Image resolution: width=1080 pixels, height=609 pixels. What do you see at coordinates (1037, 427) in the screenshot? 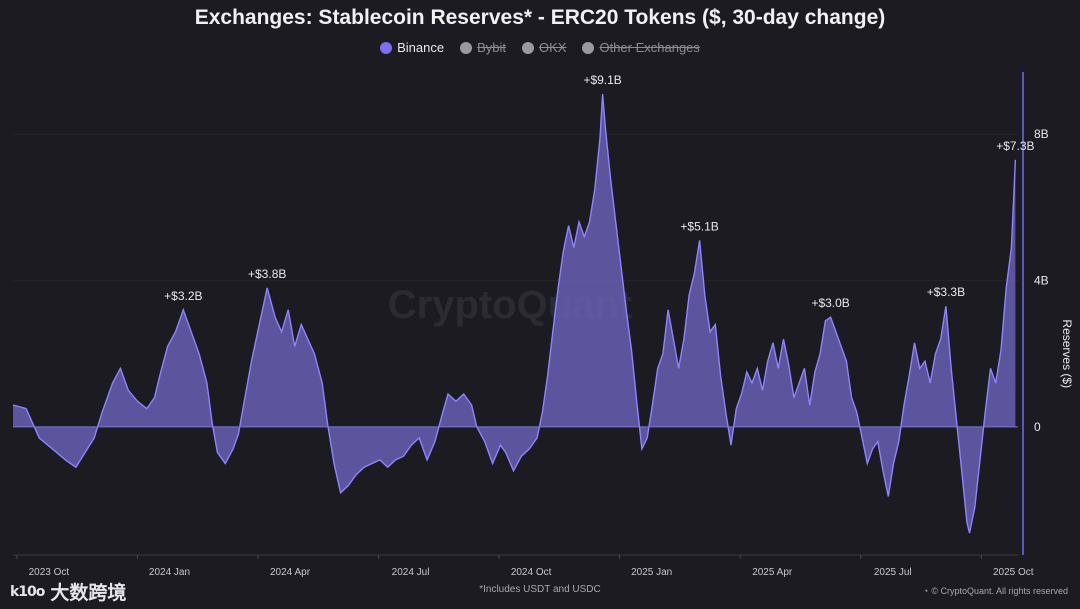
I see `y-tick-label: 0` at bounding box center [1037, 427].